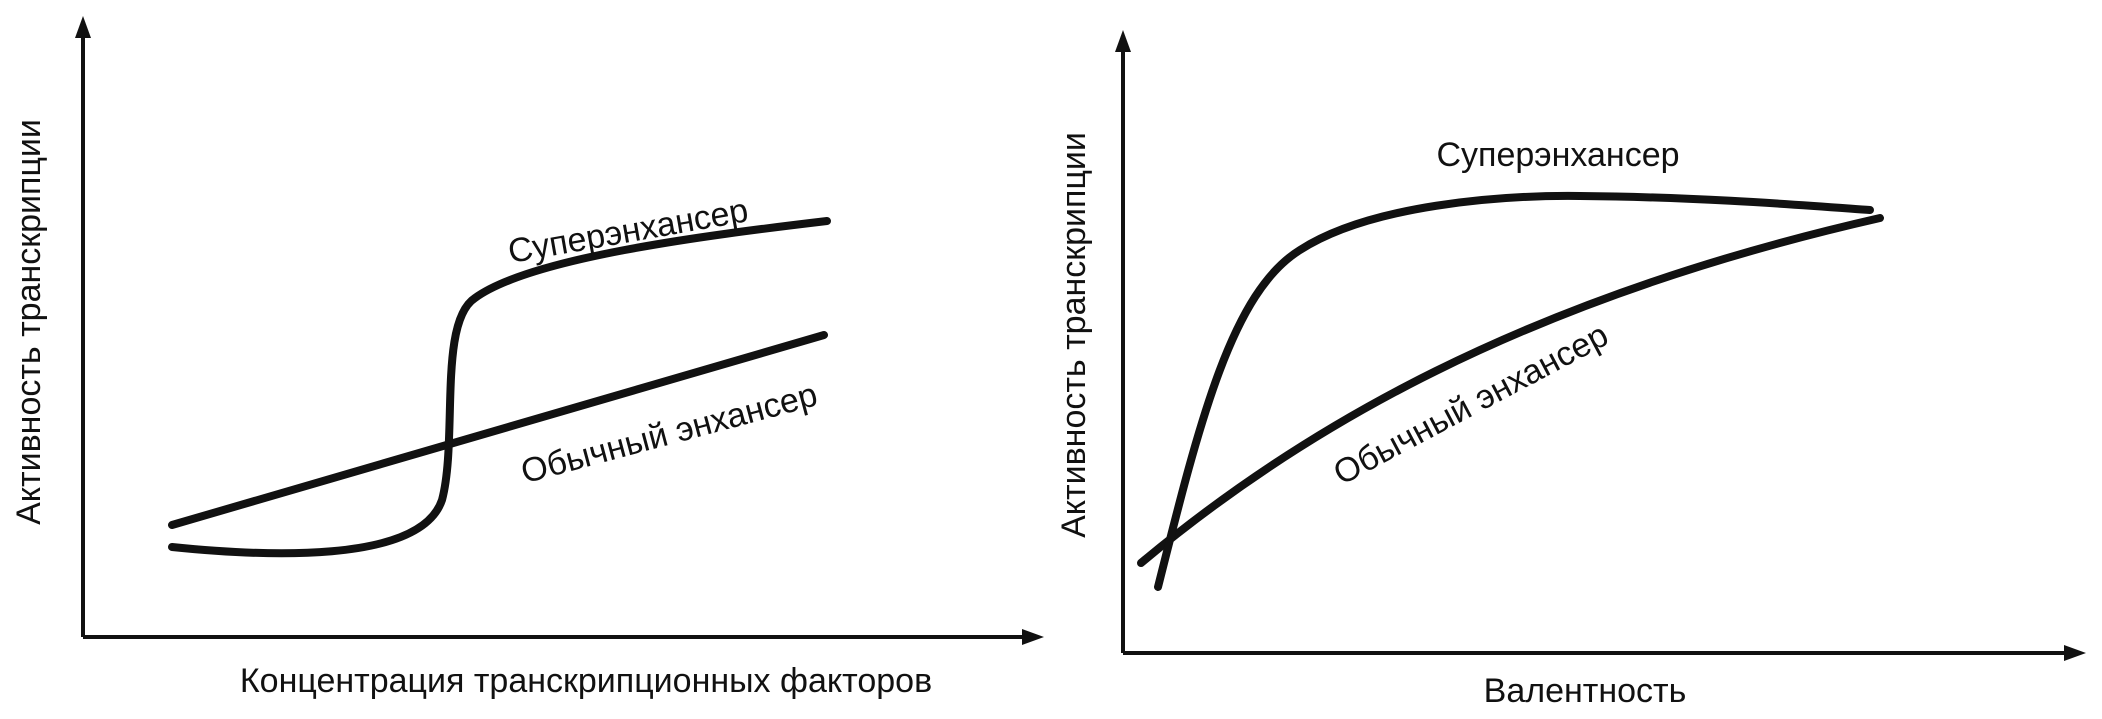 The width and height of the screenshot is (2102, 719). I want to click on x-axis-label: Концентрация транскрипционных факторов, so click(586, 681).